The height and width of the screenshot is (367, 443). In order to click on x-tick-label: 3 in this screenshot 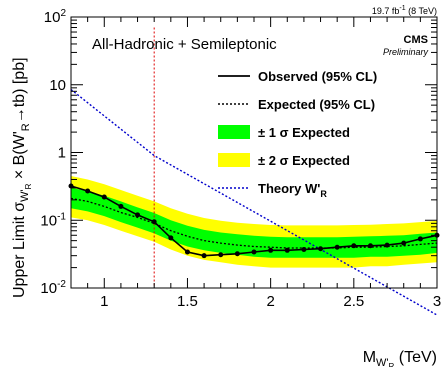, I will do `click(437, 301)`.